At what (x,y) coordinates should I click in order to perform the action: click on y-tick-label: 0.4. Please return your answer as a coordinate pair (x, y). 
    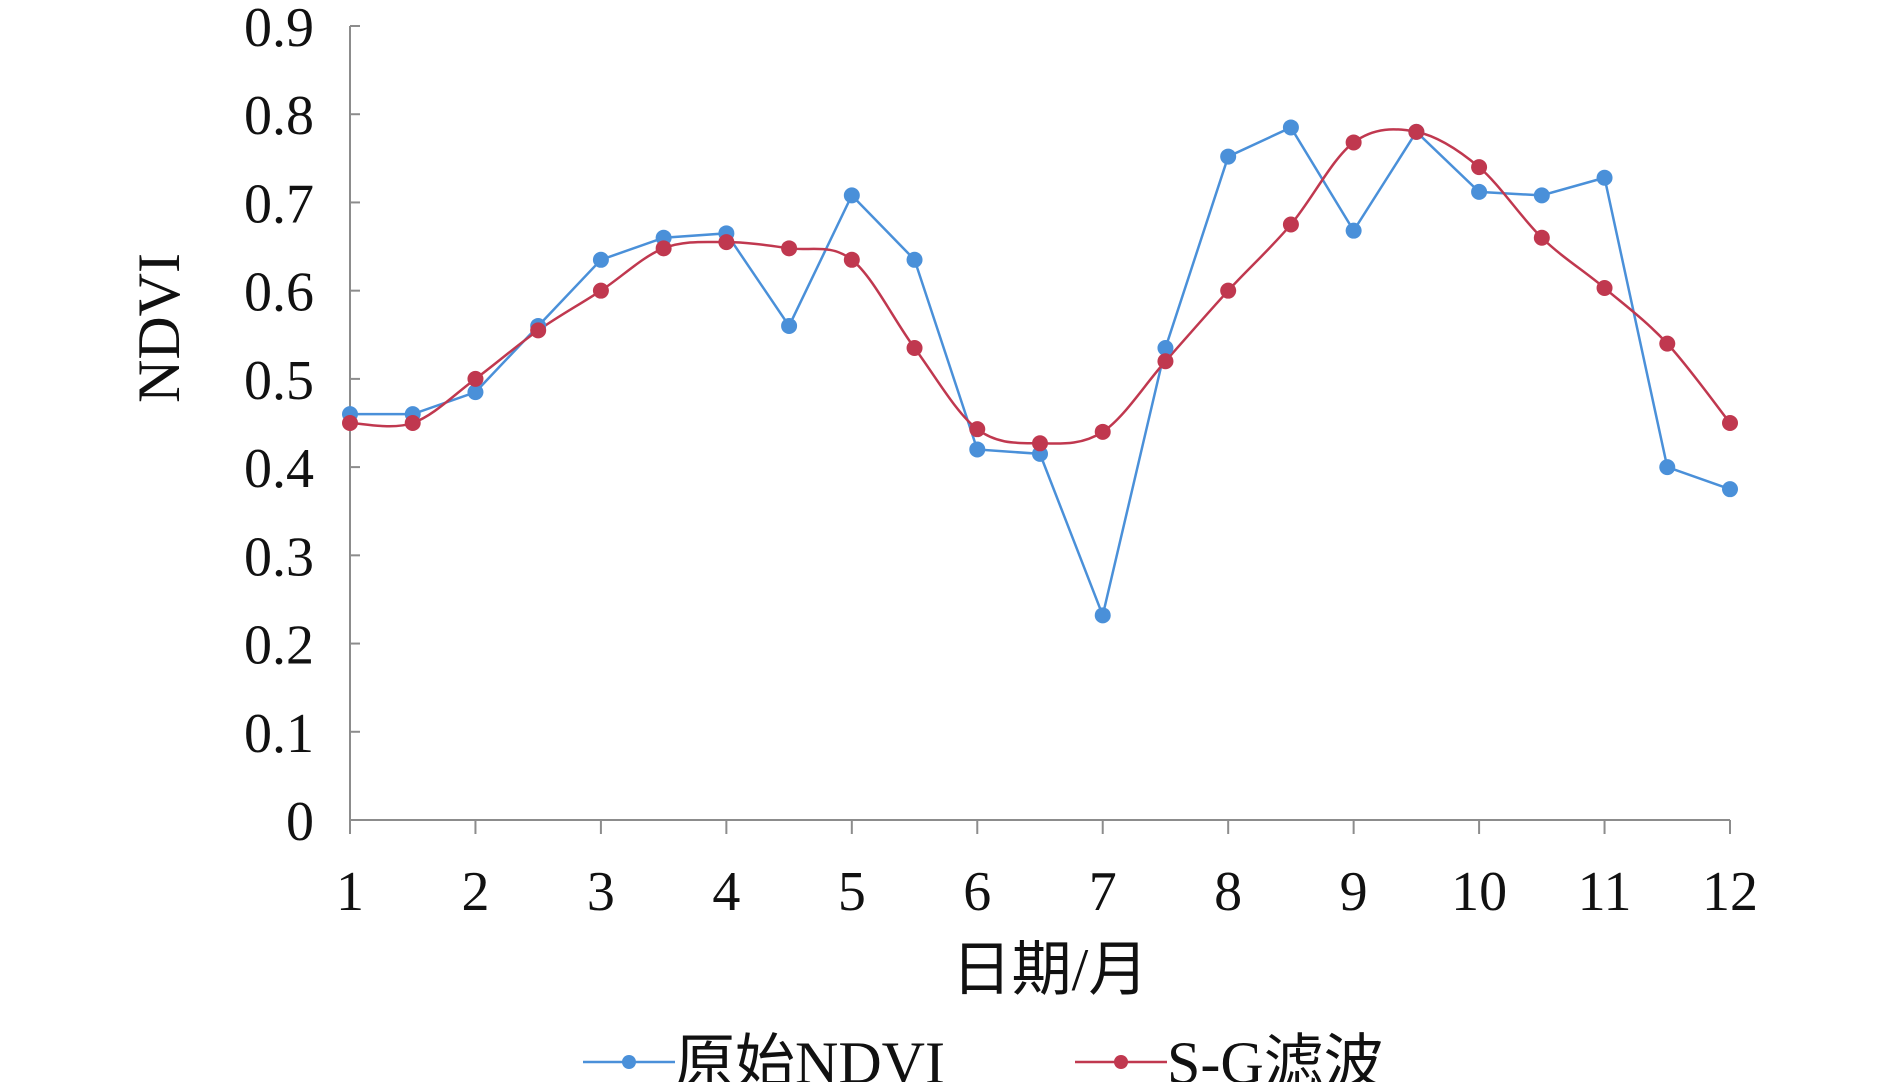
    Looking at the image, I should click on (279, 469).